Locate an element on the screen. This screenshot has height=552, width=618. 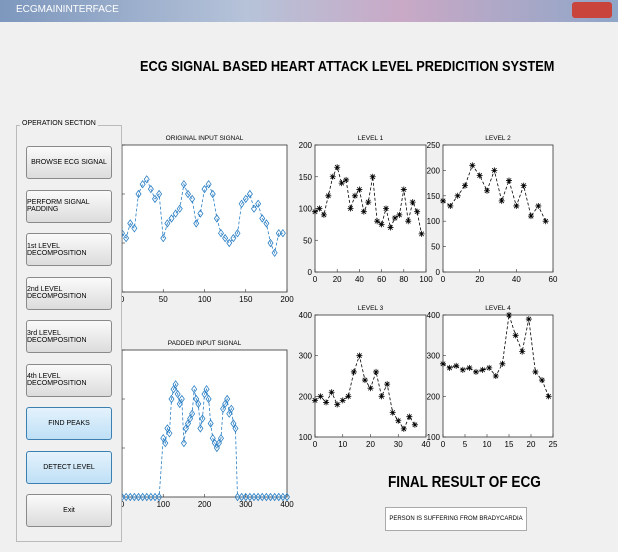
x-tick-label: 80 is located at coordinates (403, 279).